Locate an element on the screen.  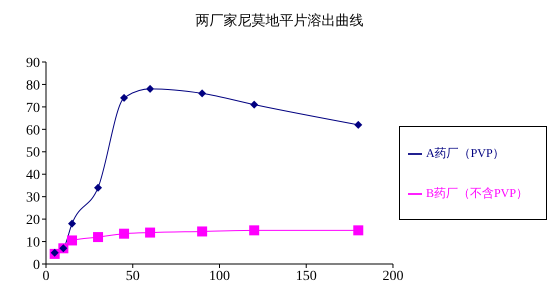
legend-label: B药厂（不含PVP） is located at coordinates (477, 193).